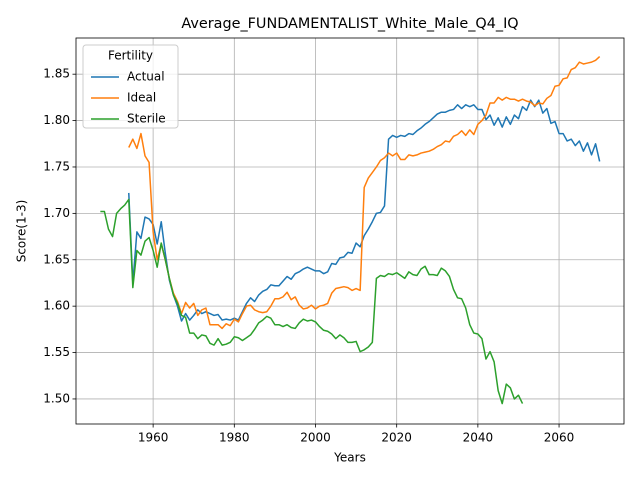  What do you see at coordinates (153, 438) in the screenshot?
I see `x-tick-label: 1960` at bounding box center [153, 438].